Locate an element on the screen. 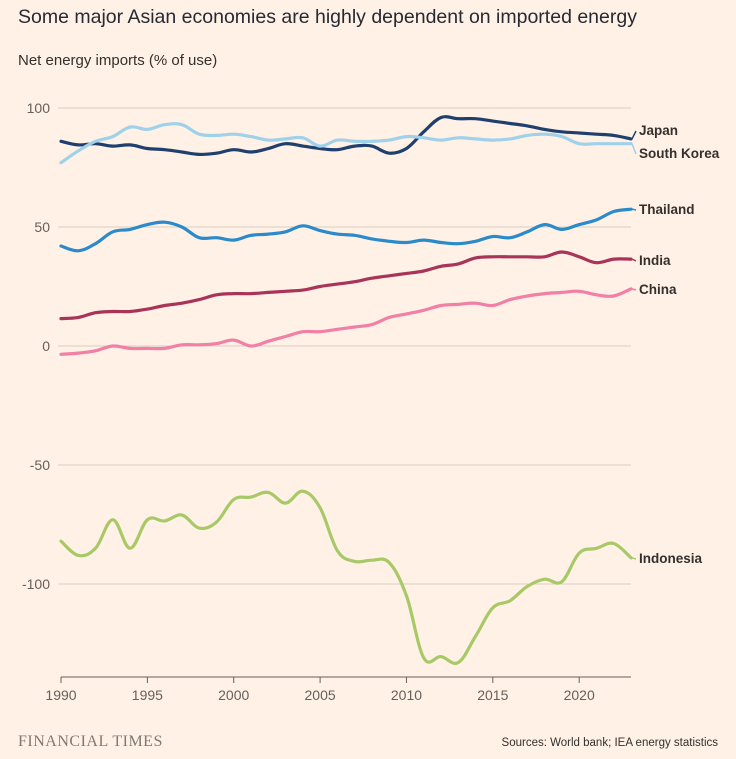  series-line-india is located at coordinates (346, 285).